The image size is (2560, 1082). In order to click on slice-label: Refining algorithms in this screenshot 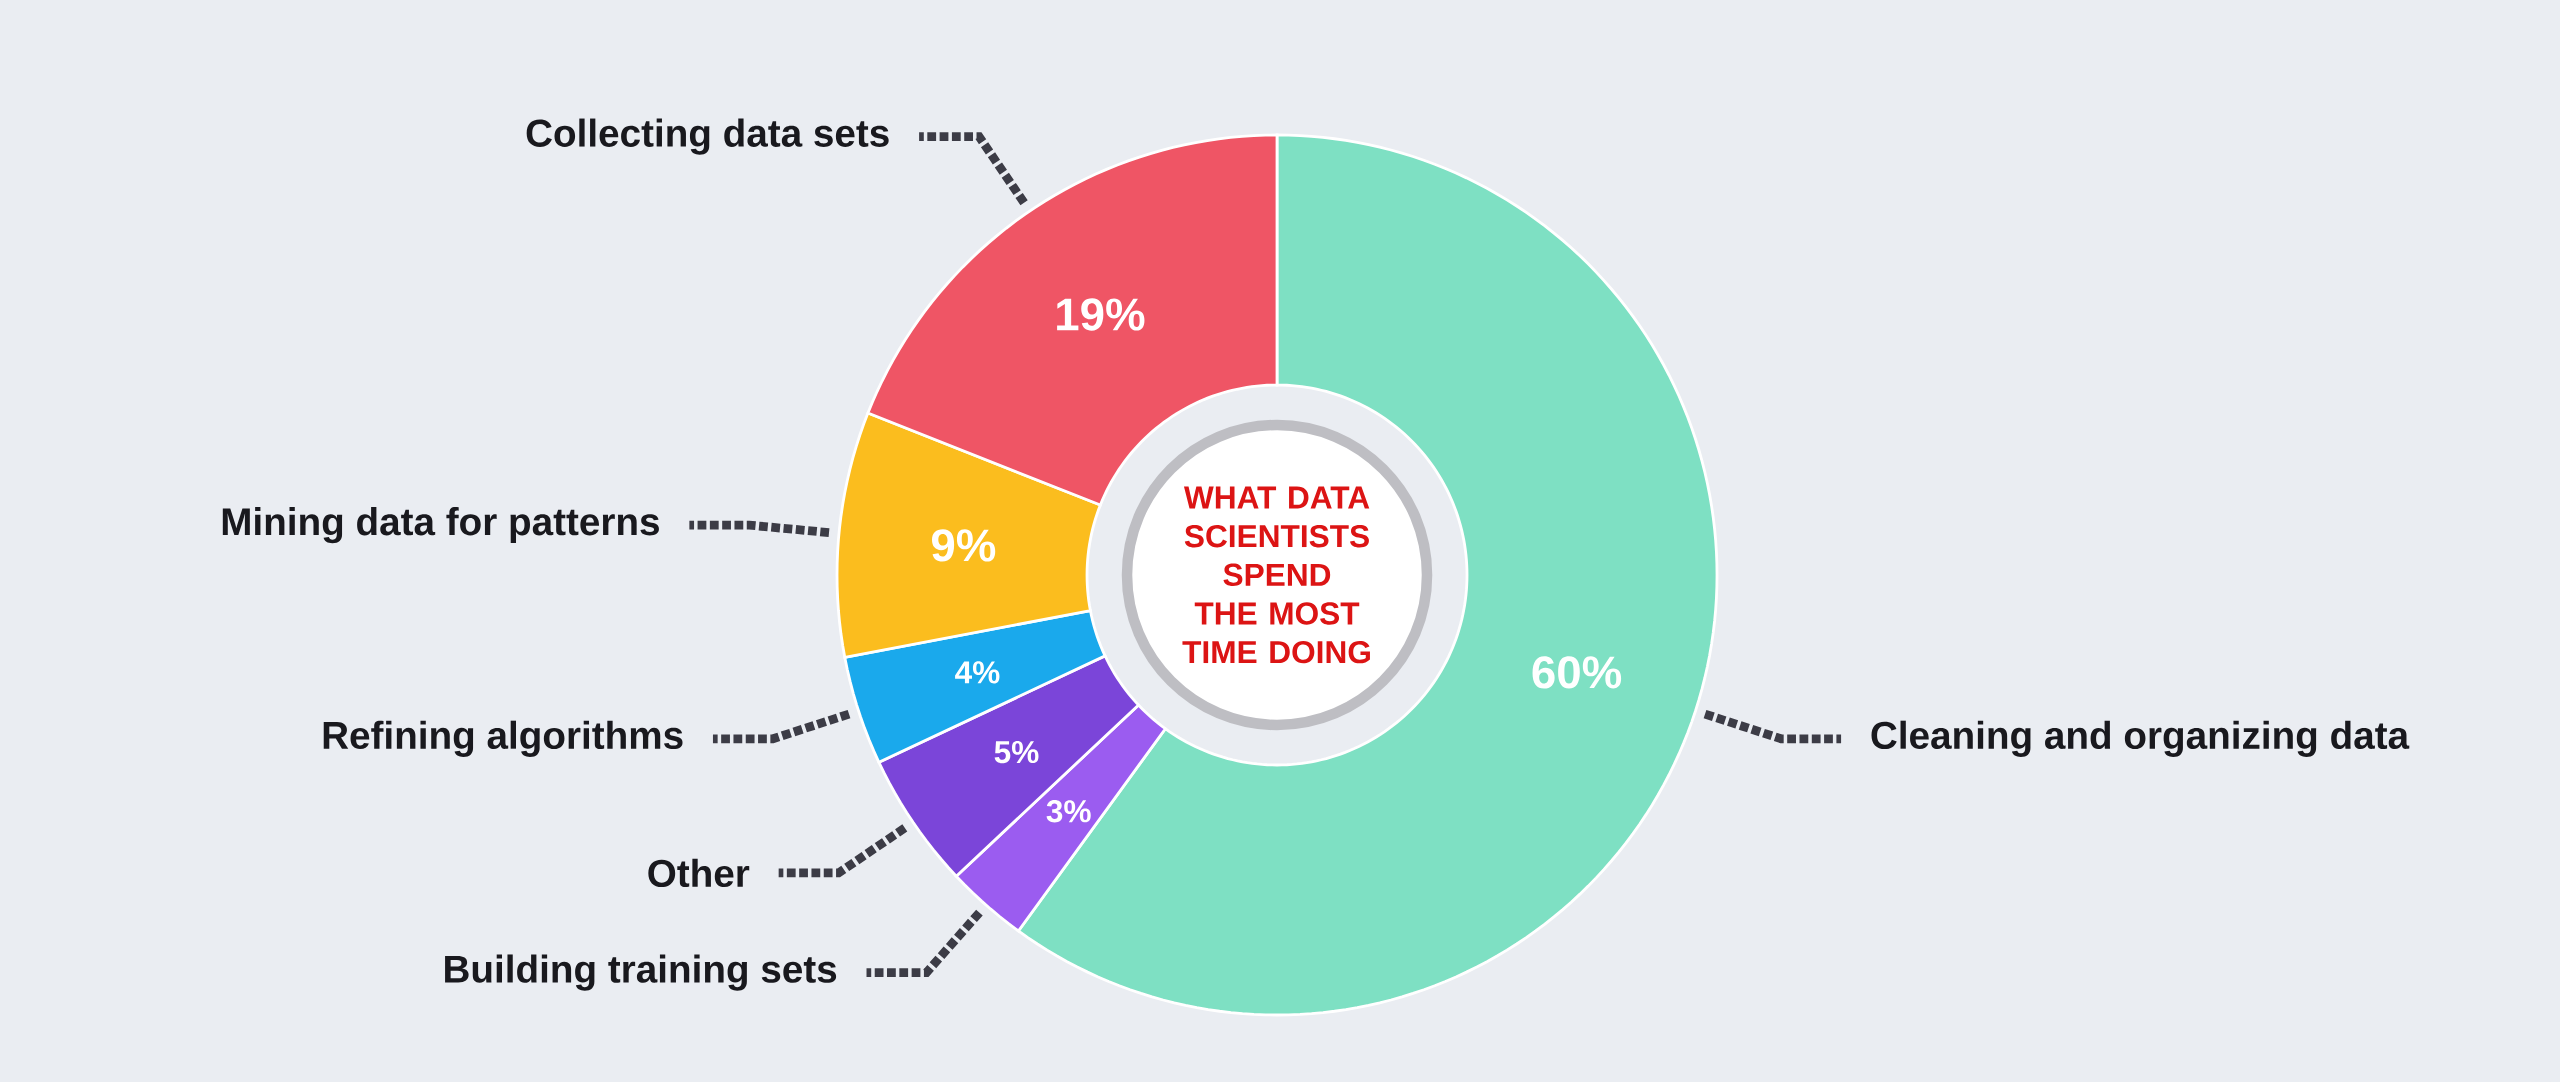, I will do `click(503, 738)`.